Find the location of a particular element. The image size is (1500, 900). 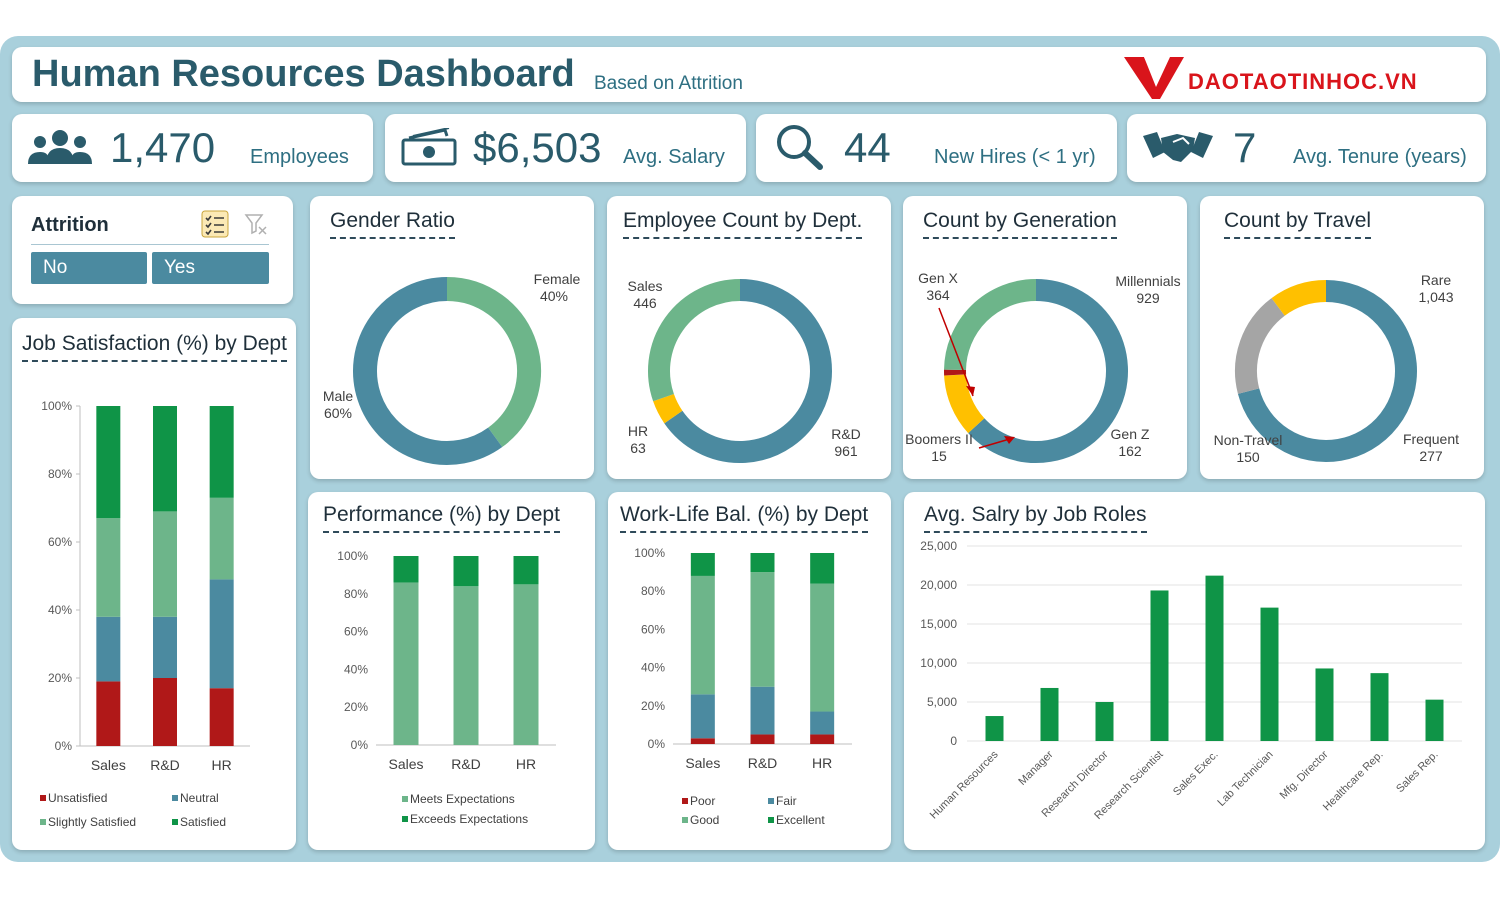

slice-name-label: Rare is located at coordinates (1436, 280).